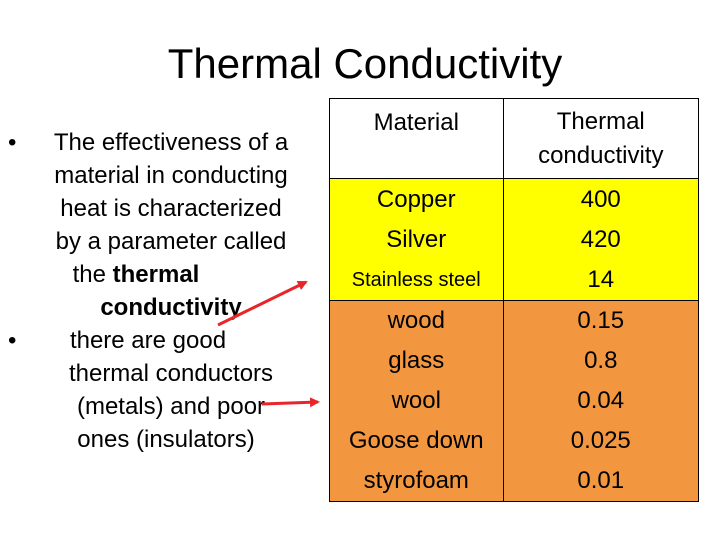 This screenshot has height=540, width=720. Describe the element at coordinates (600, 199) in the screenshot. I see `conductivity-value: 400` at that location.